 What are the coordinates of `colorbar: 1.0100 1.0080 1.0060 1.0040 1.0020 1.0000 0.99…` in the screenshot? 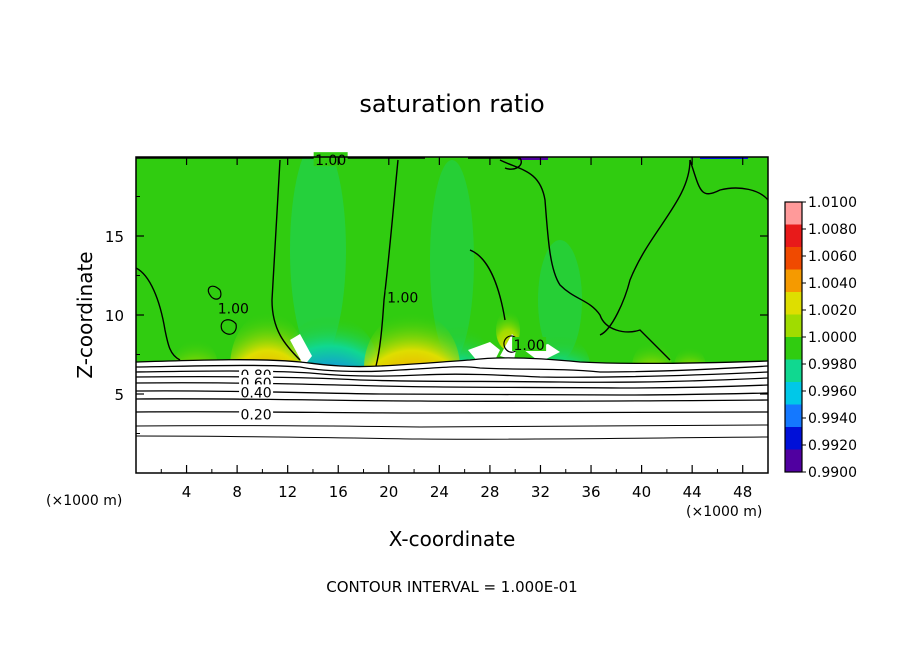 It's located at (820, 338).